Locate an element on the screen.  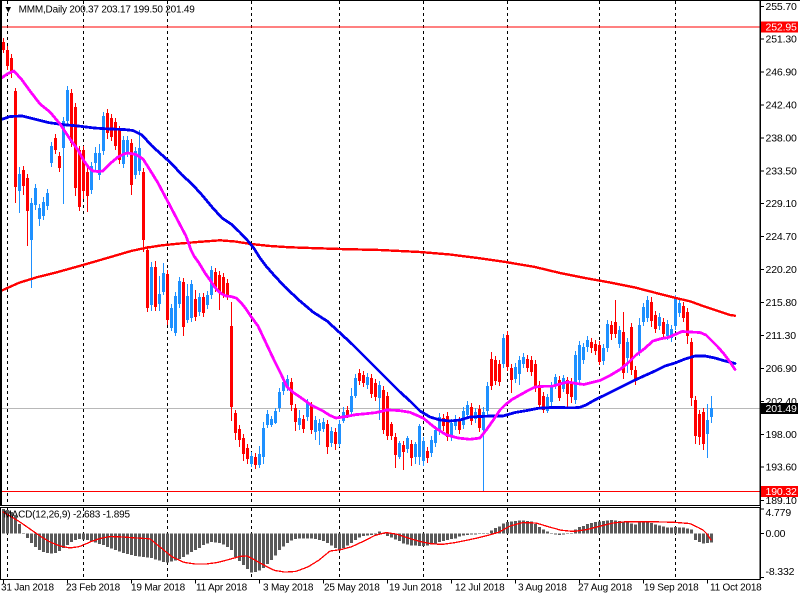
svg-text: 220.20 is located at coordinates (782, 270).